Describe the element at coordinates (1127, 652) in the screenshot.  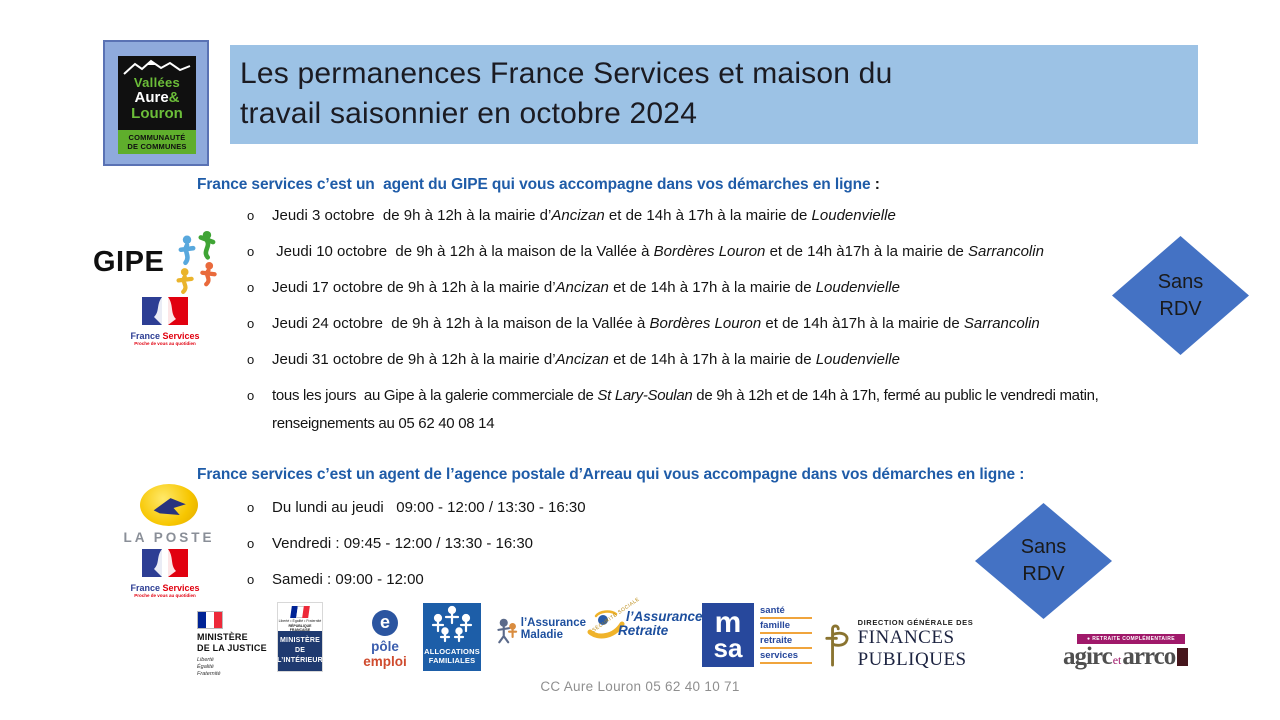
I see `agirc-arrco-logo: ● RETRAITE COMPLÉMENTAIRE agirc et arrco` at that location.